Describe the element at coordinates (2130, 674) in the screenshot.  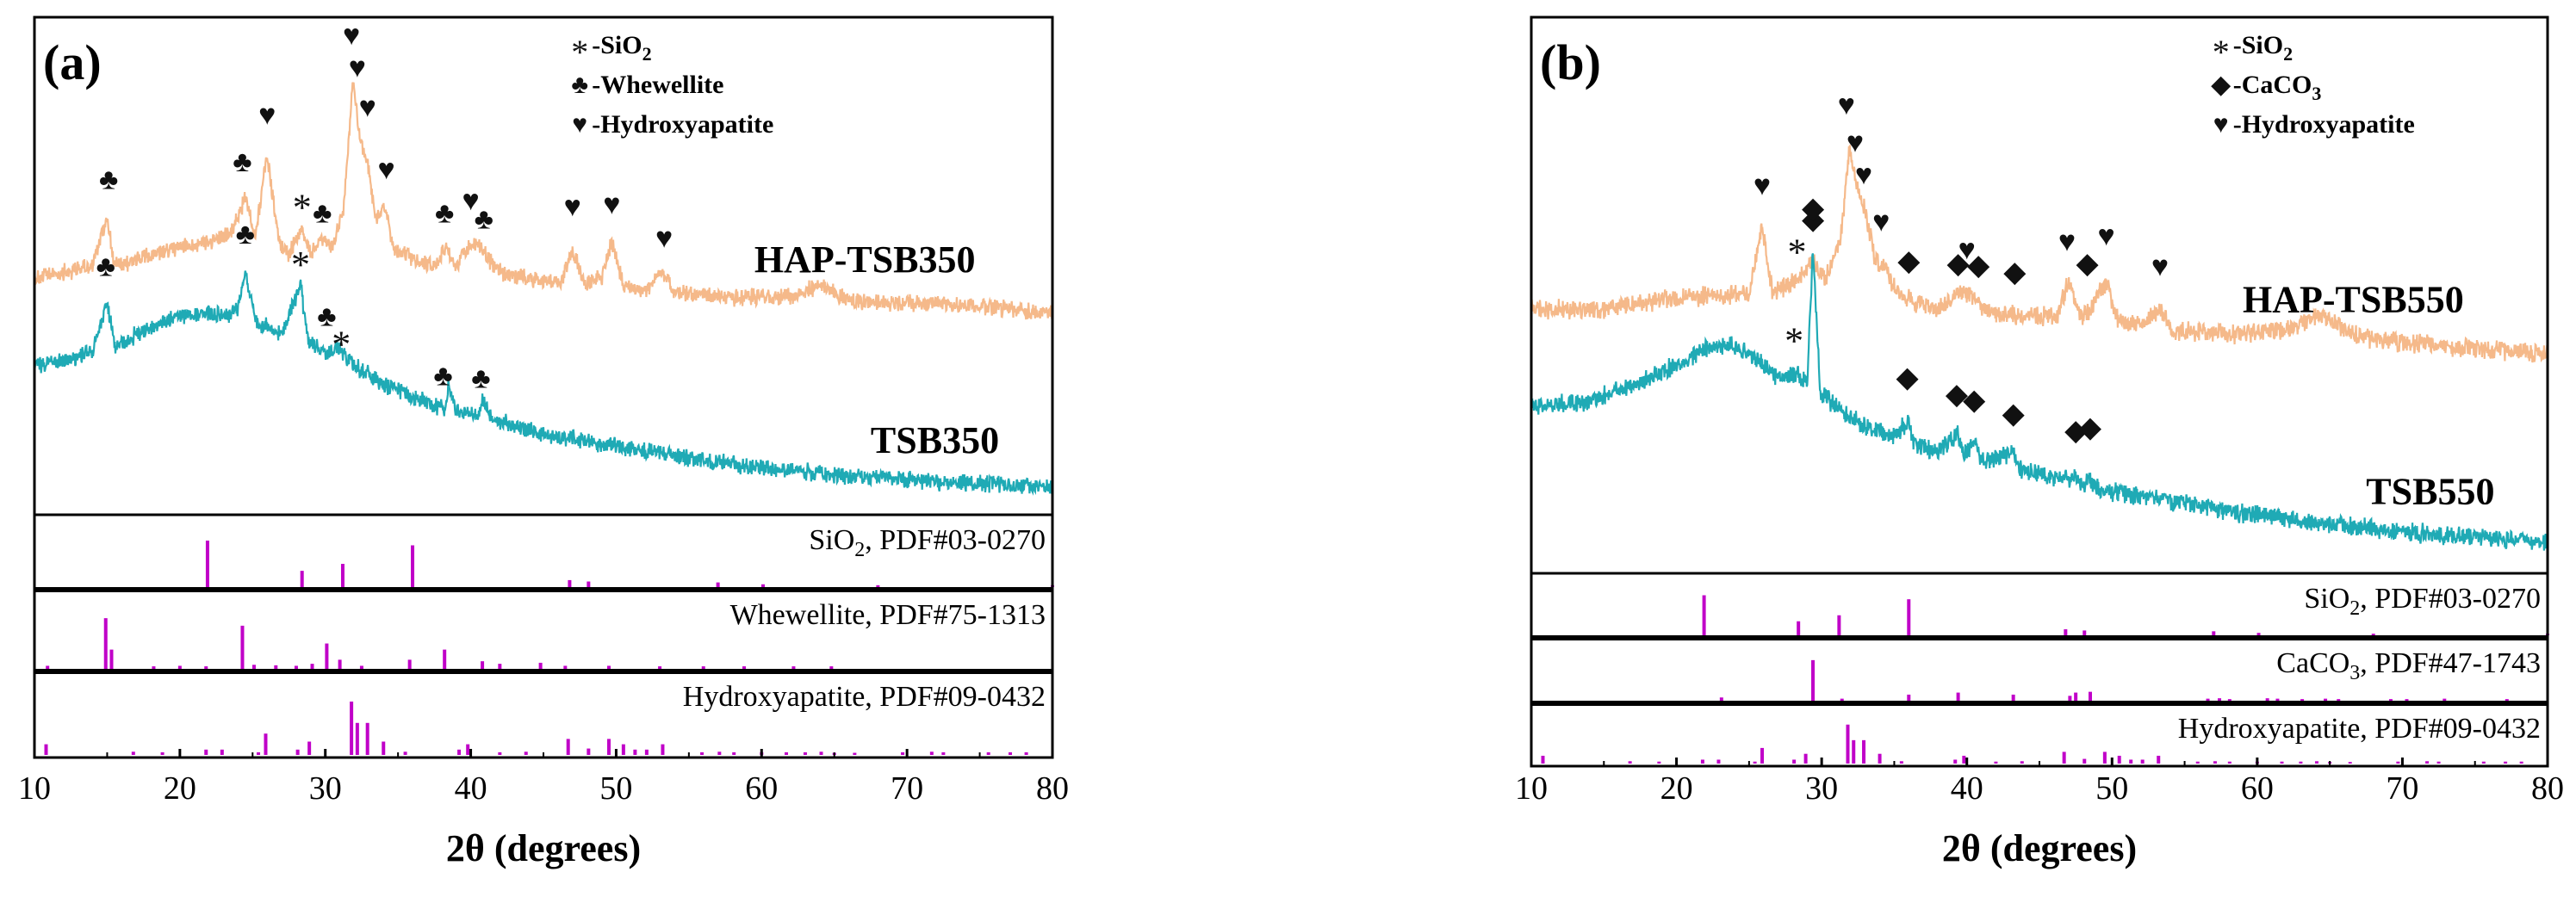
I see `reference-pattern: CaCO3, PDF#47-1743` at that location.